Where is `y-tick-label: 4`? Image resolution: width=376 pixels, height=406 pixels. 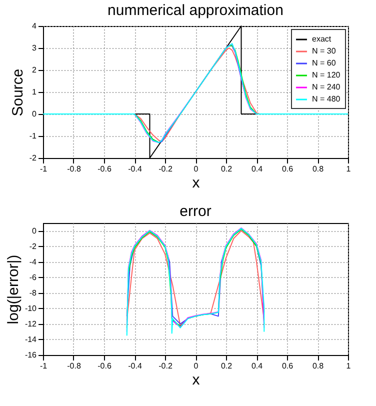 y-tick-label: 4 is located at coordinates (35, 26).